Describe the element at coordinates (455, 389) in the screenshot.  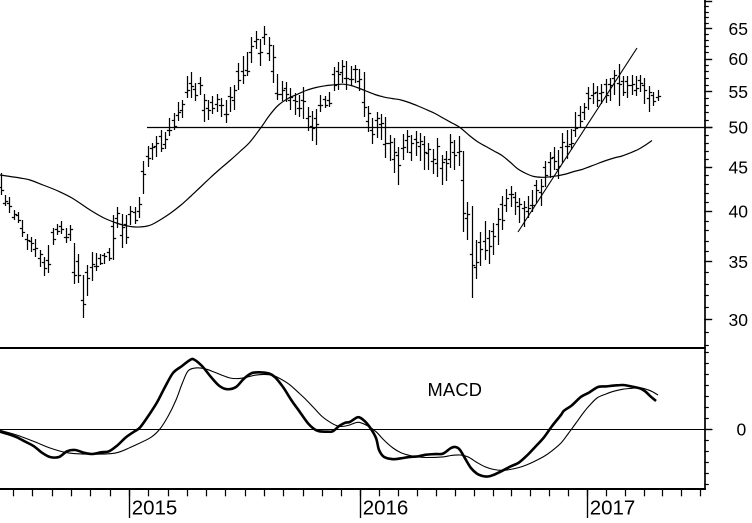
I see `svg-text: MACD` at that location.